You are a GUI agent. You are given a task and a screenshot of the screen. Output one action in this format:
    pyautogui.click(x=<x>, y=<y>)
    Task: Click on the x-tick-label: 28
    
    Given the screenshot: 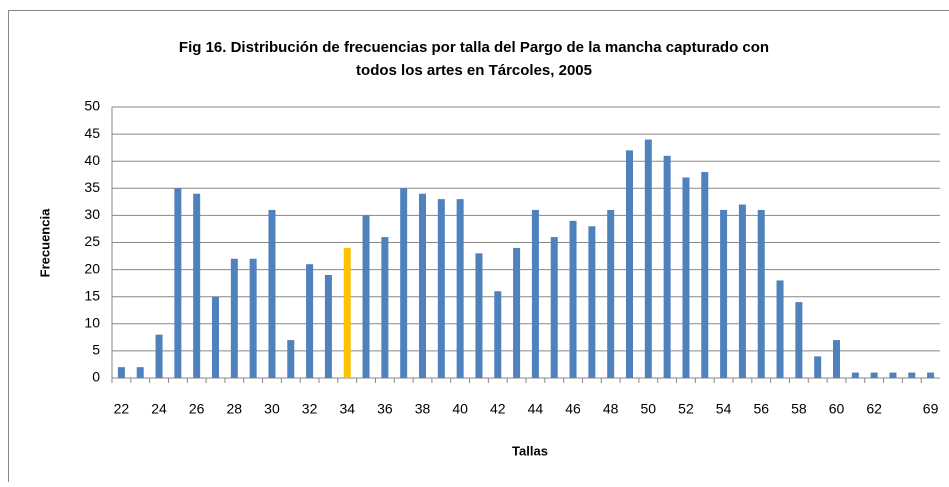 What is the action you would take?
    pyautogui.click(x=235, y=409)
    